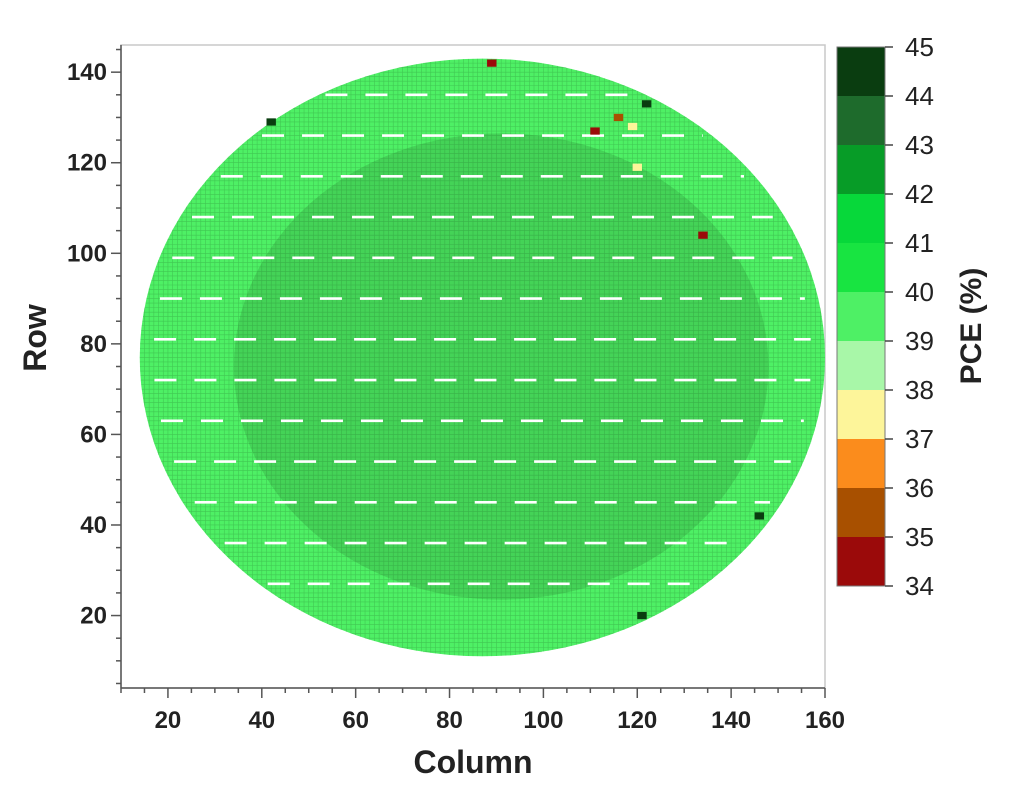  I want to click on colorbar-tick-label: 39, so click(919, 341).